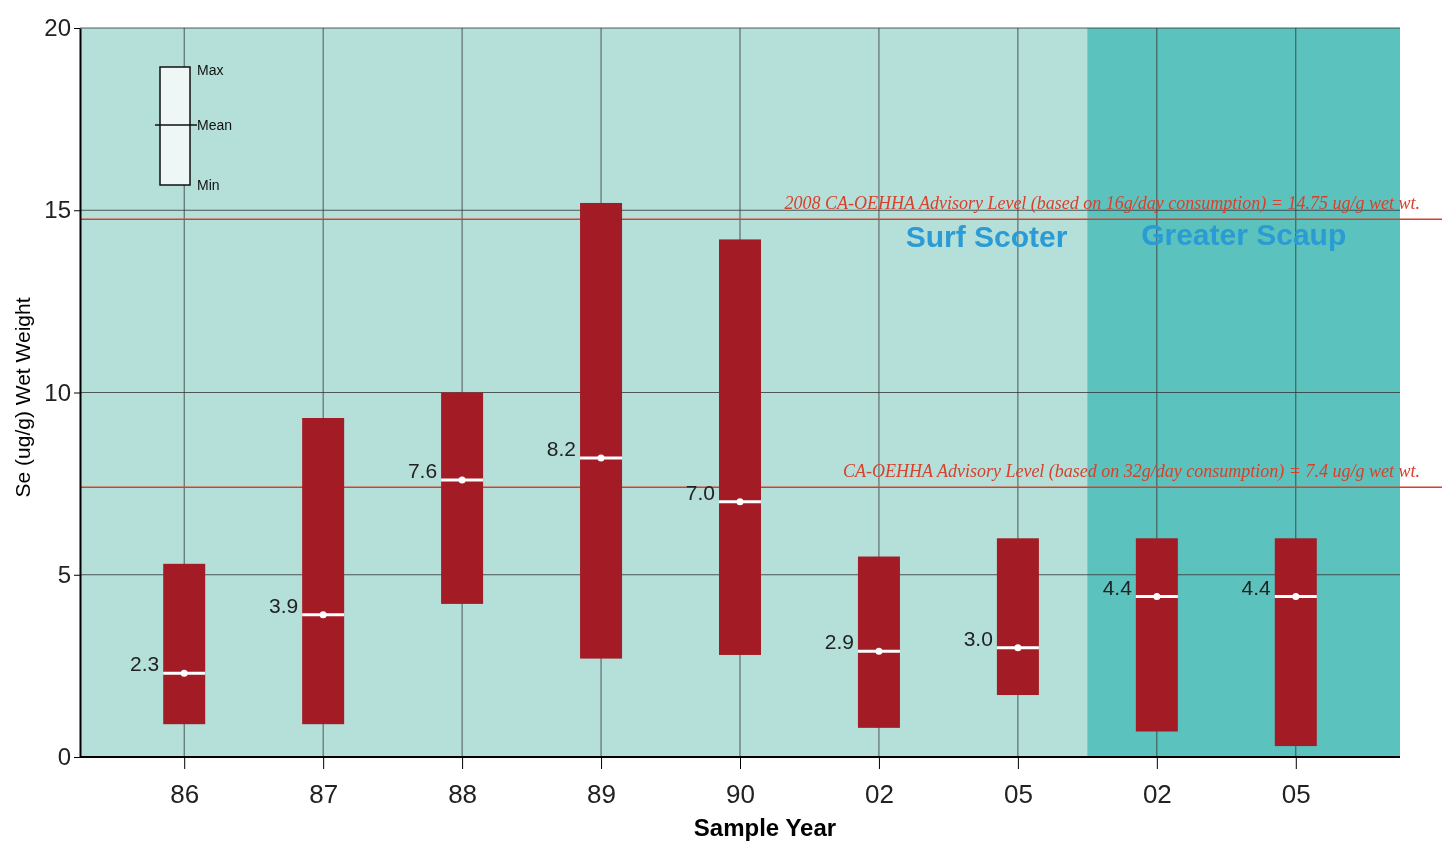  Describe the element at coordinates (185, 794) in the screenshot. I see `x-tick-label: 86` at that location.